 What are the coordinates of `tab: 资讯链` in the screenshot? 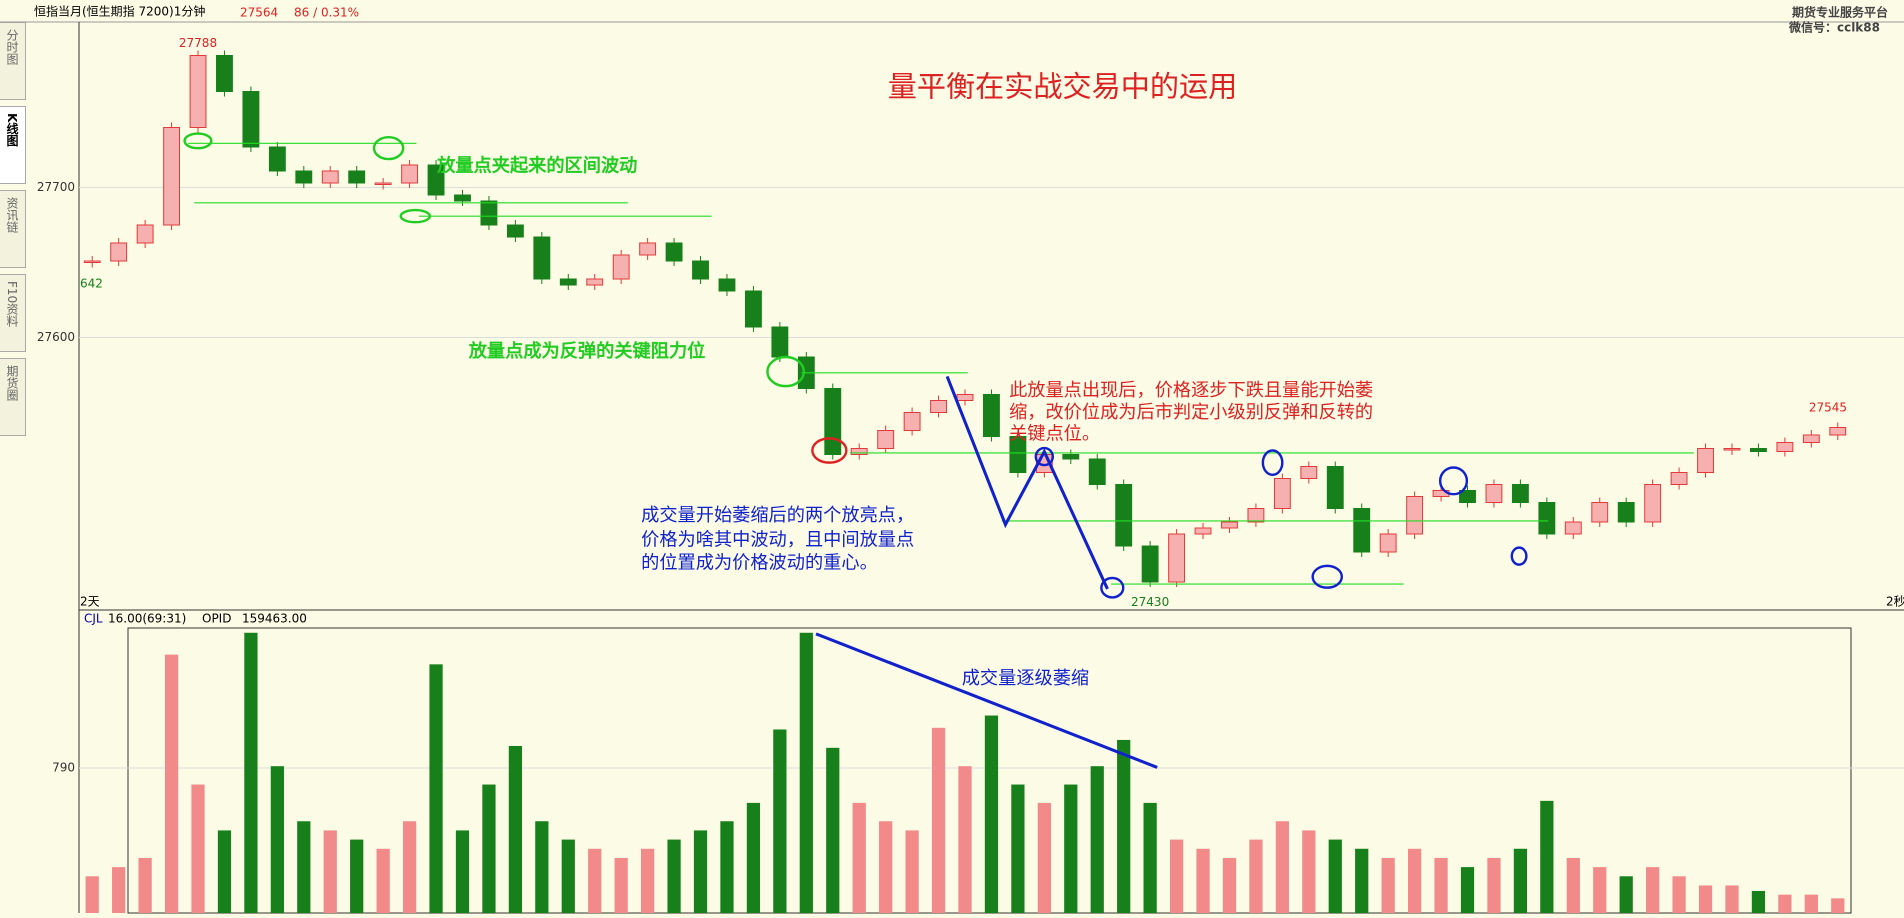 It's located at (13, 229).